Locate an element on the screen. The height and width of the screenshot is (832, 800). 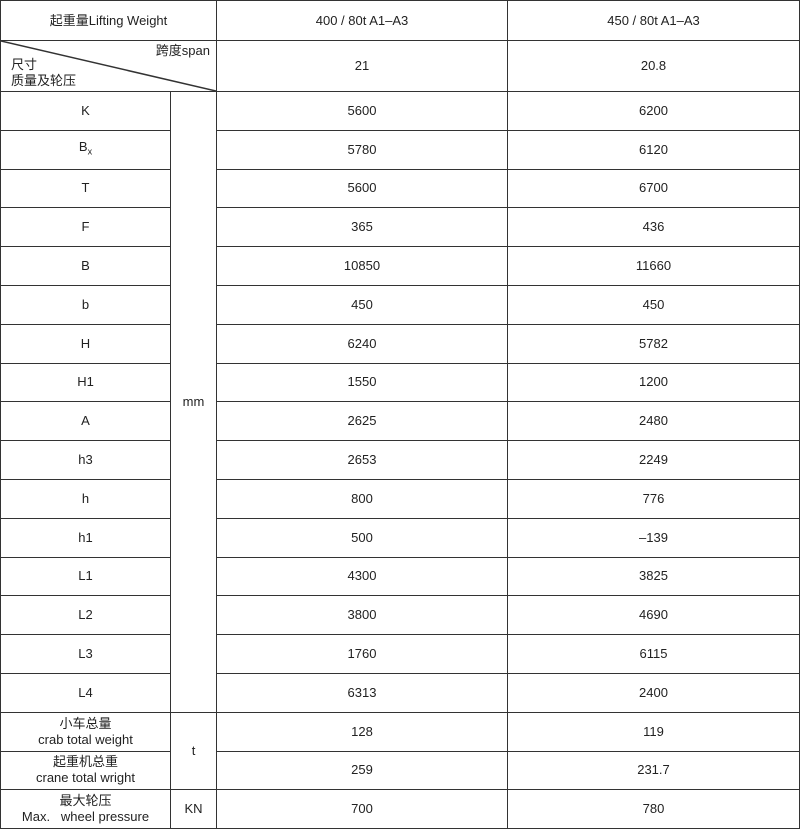
dimension-label: L2 is located at coordinates (85, 615).